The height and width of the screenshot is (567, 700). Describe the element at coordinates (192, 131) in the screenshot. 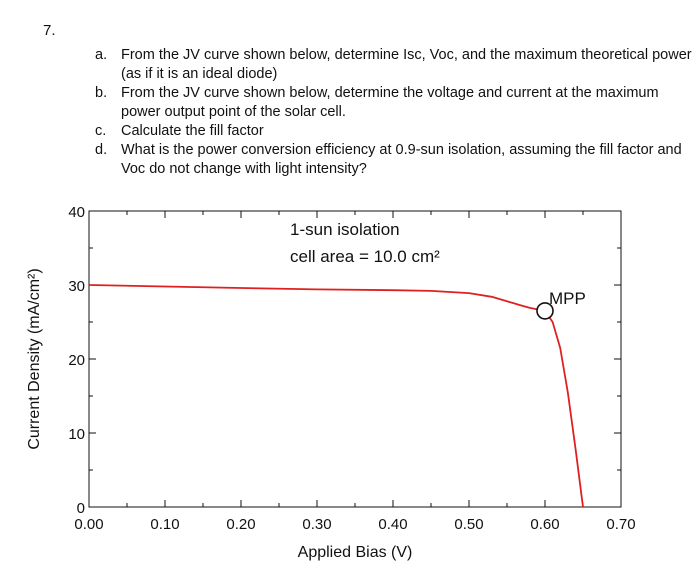

I see `item-text: Calculate the fill factor` at that location.